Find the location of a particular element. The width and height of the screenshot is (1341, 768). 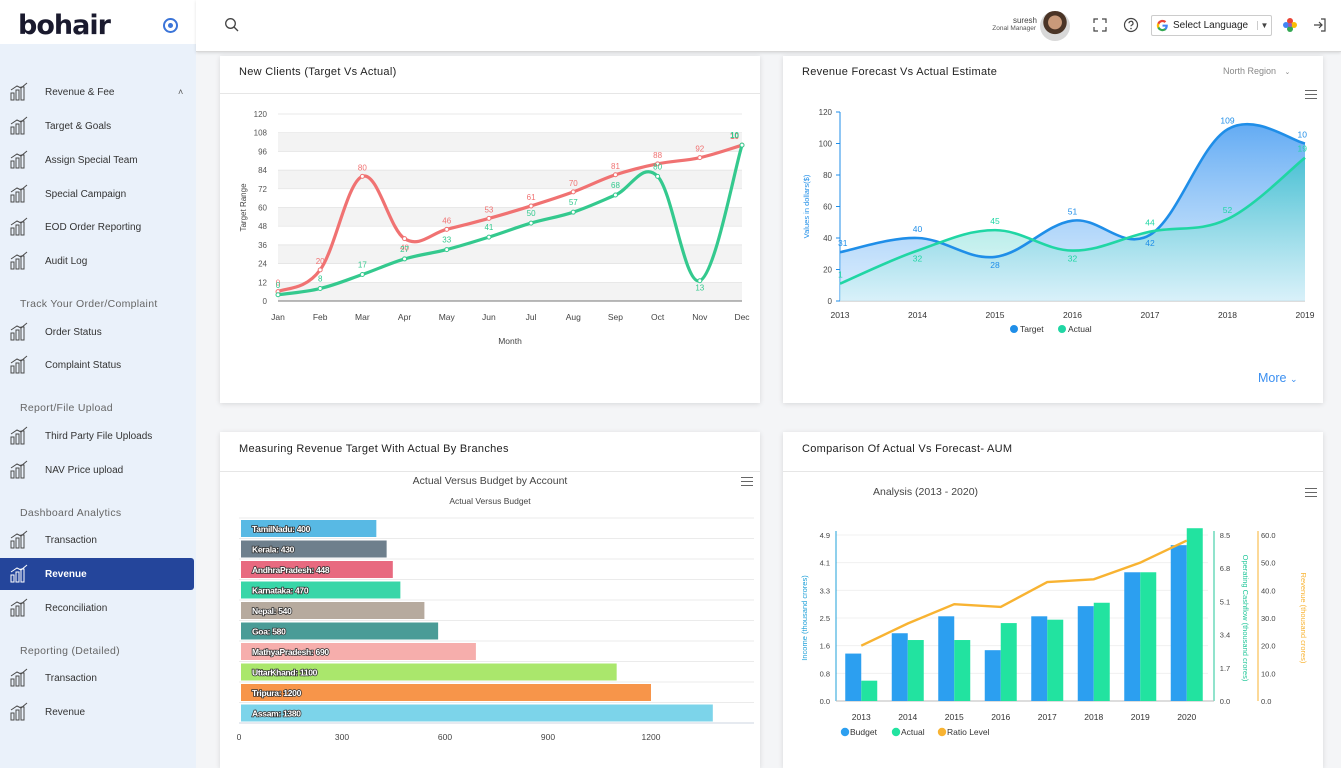

sidebar-item: Assign Special Team is located at coordinates (97, 160).